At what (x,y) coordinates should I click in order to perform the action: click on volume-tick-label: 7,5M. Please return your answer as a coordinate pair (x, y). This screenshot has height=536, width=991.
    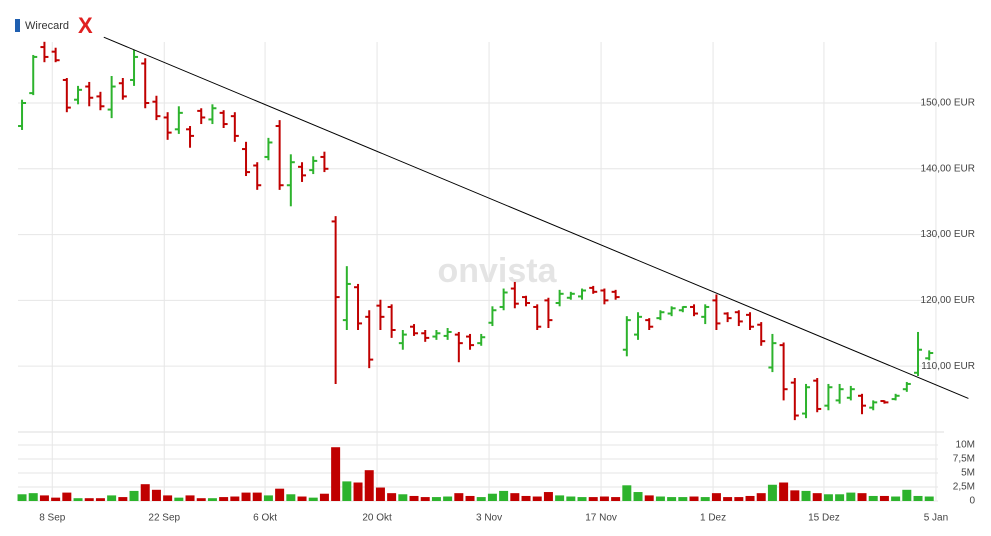
    Looking at the image, I should click on (964, 459).